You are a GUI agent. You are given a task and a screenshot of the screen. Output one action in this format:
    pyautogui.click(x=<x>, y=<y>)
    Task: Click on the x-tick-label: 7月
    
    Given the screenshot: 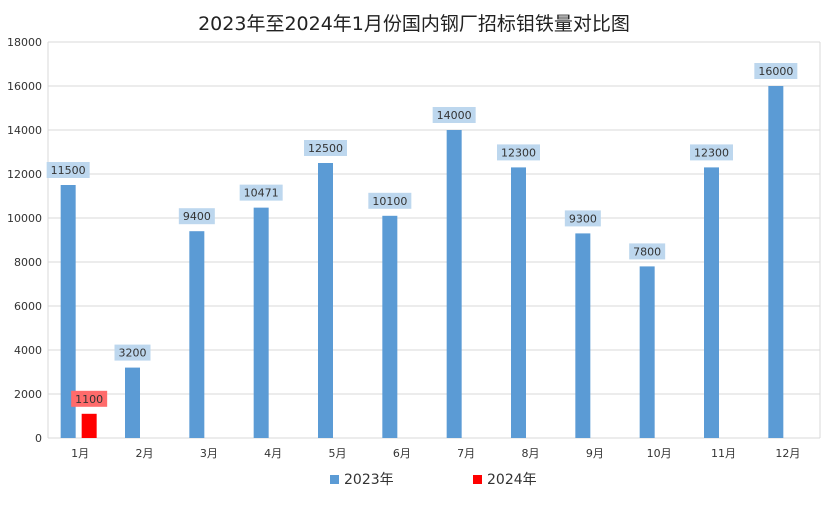 What is the action you would take?
    pyautogui.click(x=466, y=453)
    